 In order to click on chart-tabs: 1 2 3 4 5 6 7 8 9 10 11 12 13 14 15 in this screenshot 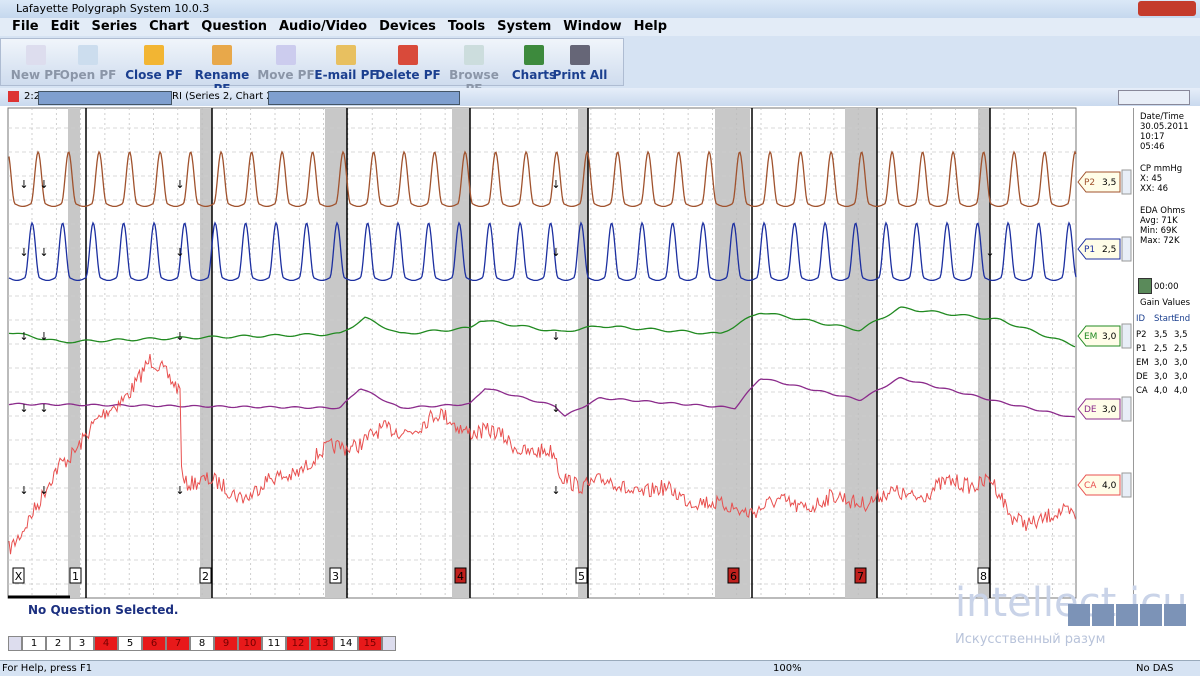, I will do `click(202, 643)`.